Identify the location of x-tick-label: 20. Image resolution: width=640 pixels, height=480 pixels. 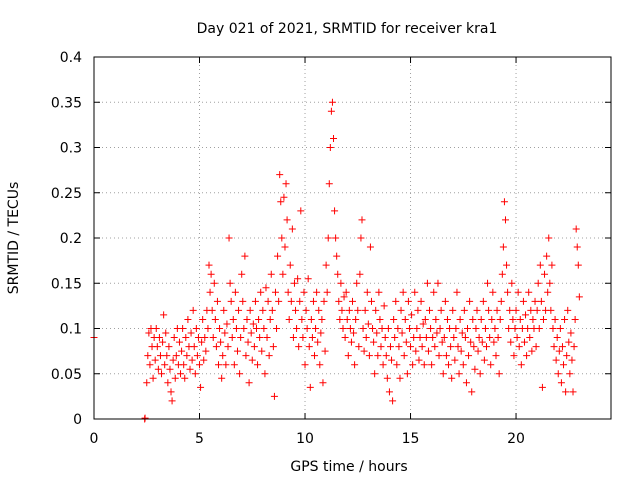
(516, 439).